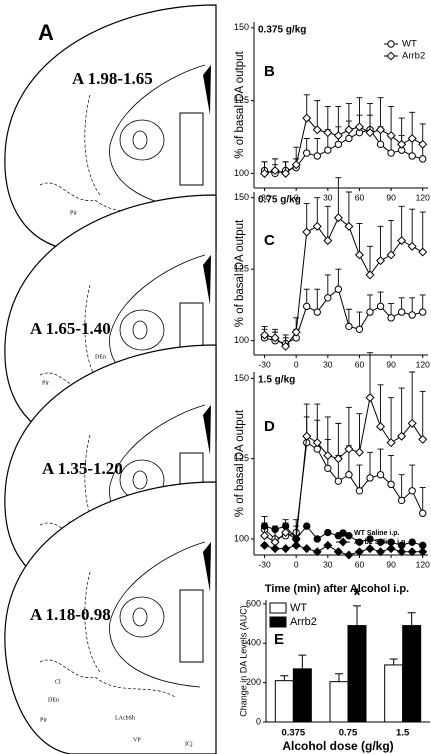 The image size is (431, 754). I want to click on region-label: ICj, so click(189, 744).